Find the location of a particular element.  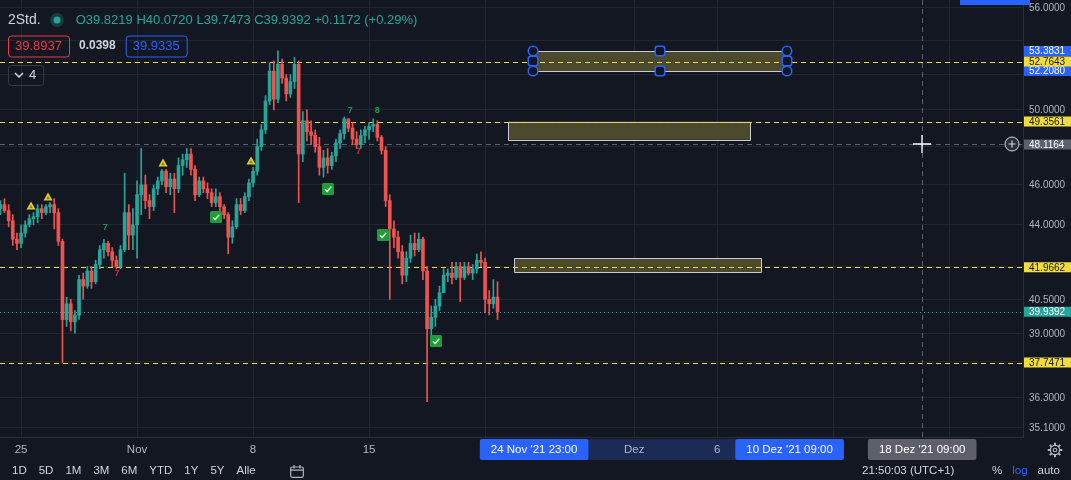

x-tick-label: Dez is located at coordinates (634, 449).